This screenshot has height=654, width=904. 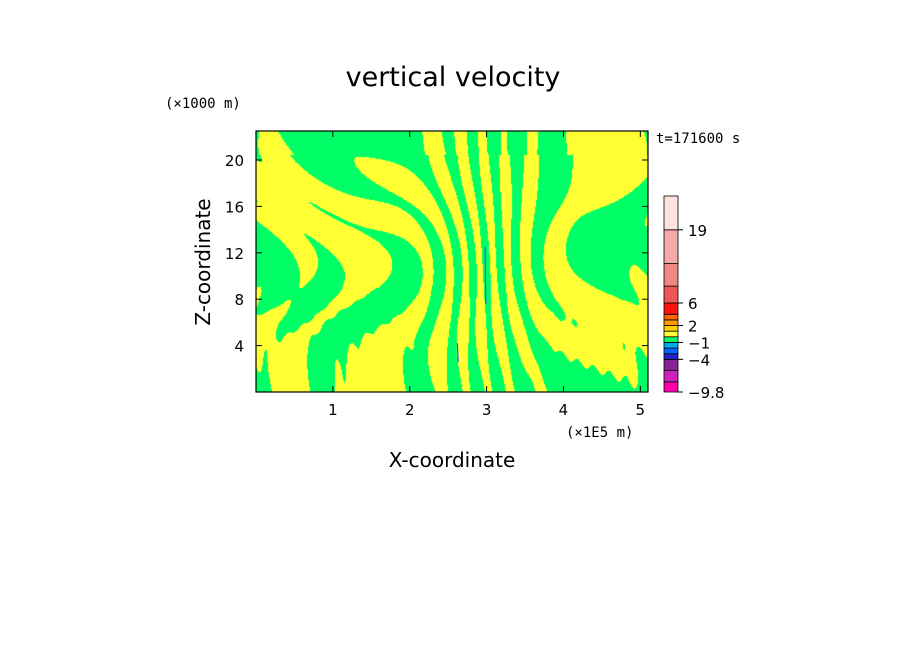 What do you see at coordinates (487, 410) in the screenshot?
I see `x-tick-label: 3` at bounding box center [487, 410].